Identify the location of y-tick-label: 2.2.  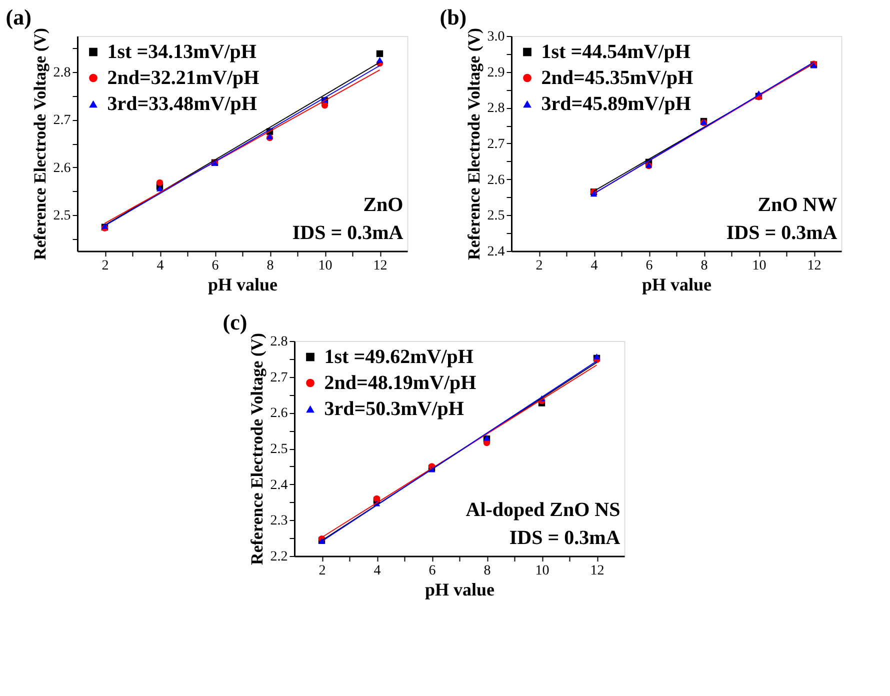
(279, 557).